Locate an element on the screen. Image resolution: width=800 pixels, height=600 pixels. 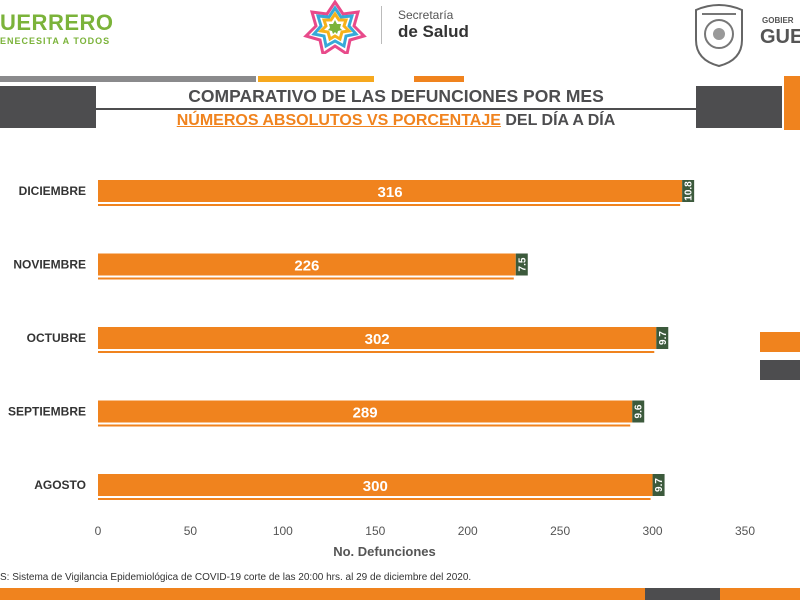
bar-octubre is located at coordinates (377, 338).